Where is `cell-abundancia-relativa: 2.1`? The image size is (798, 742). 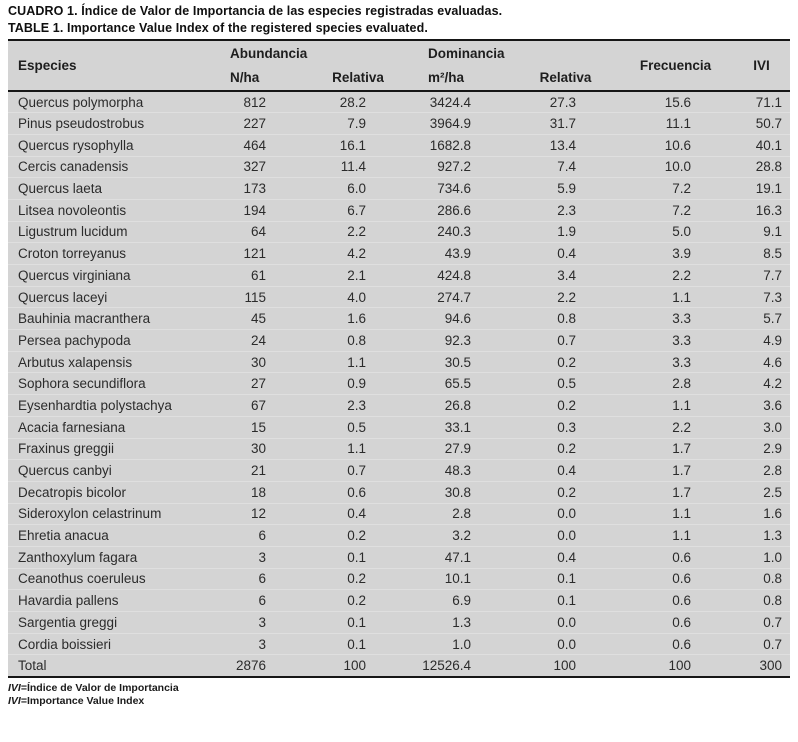
cell-abundancia-relativa: 2.1 is located at coordinates (358, 275).